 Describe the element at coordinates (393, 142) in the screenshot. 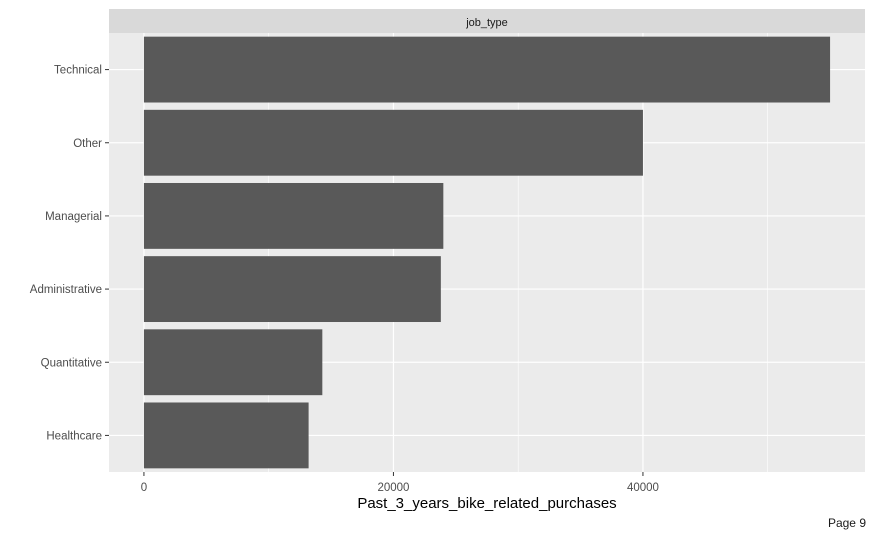

I see `bar-other` at that location.